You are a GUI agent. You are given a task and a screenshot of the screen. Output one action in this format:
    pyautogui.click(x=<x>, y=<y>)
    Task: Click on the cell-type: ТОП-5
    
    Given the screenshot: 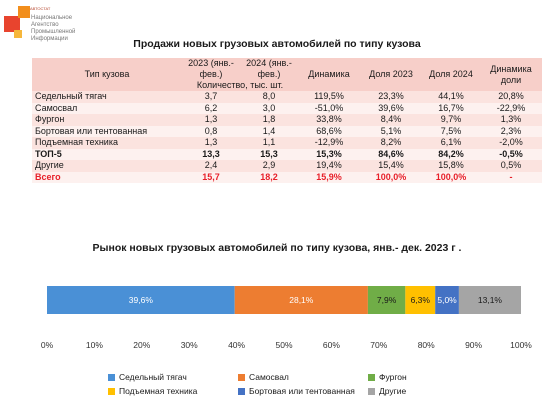 What is the action you would take?
    pyautogui.click(x=107, y=154)
    